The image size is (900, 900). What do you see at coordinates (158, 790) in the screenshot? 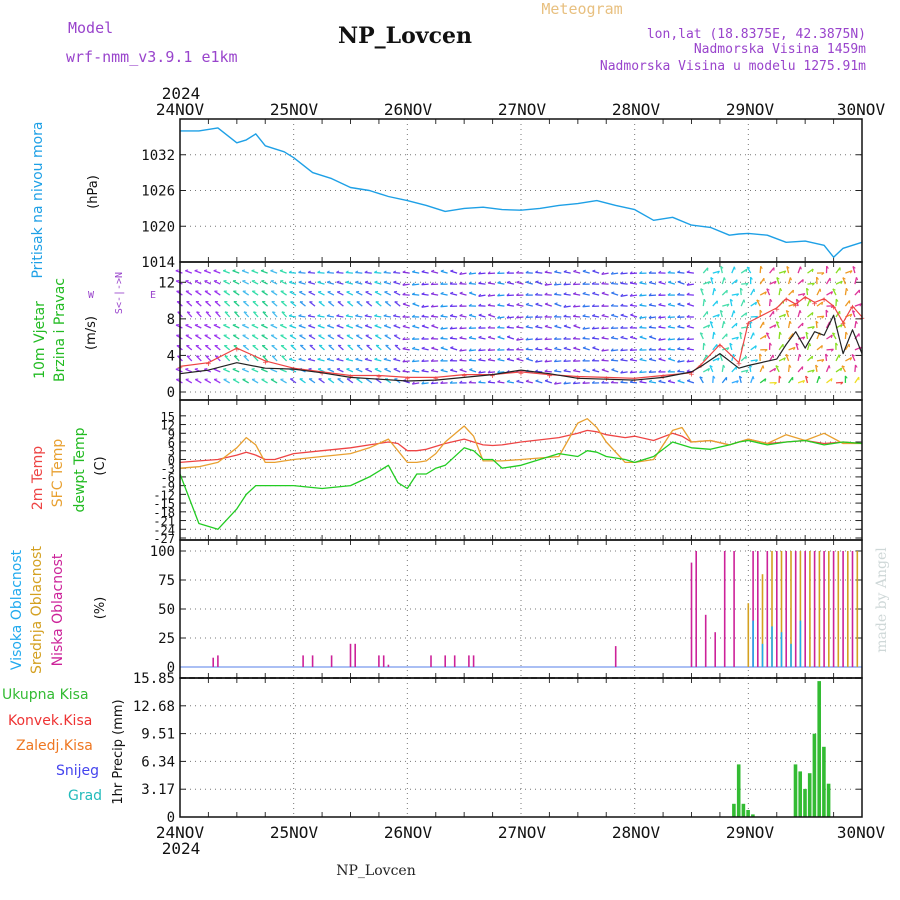
I see `y-tick-label: 3.17` at bounding box center [158, 790].